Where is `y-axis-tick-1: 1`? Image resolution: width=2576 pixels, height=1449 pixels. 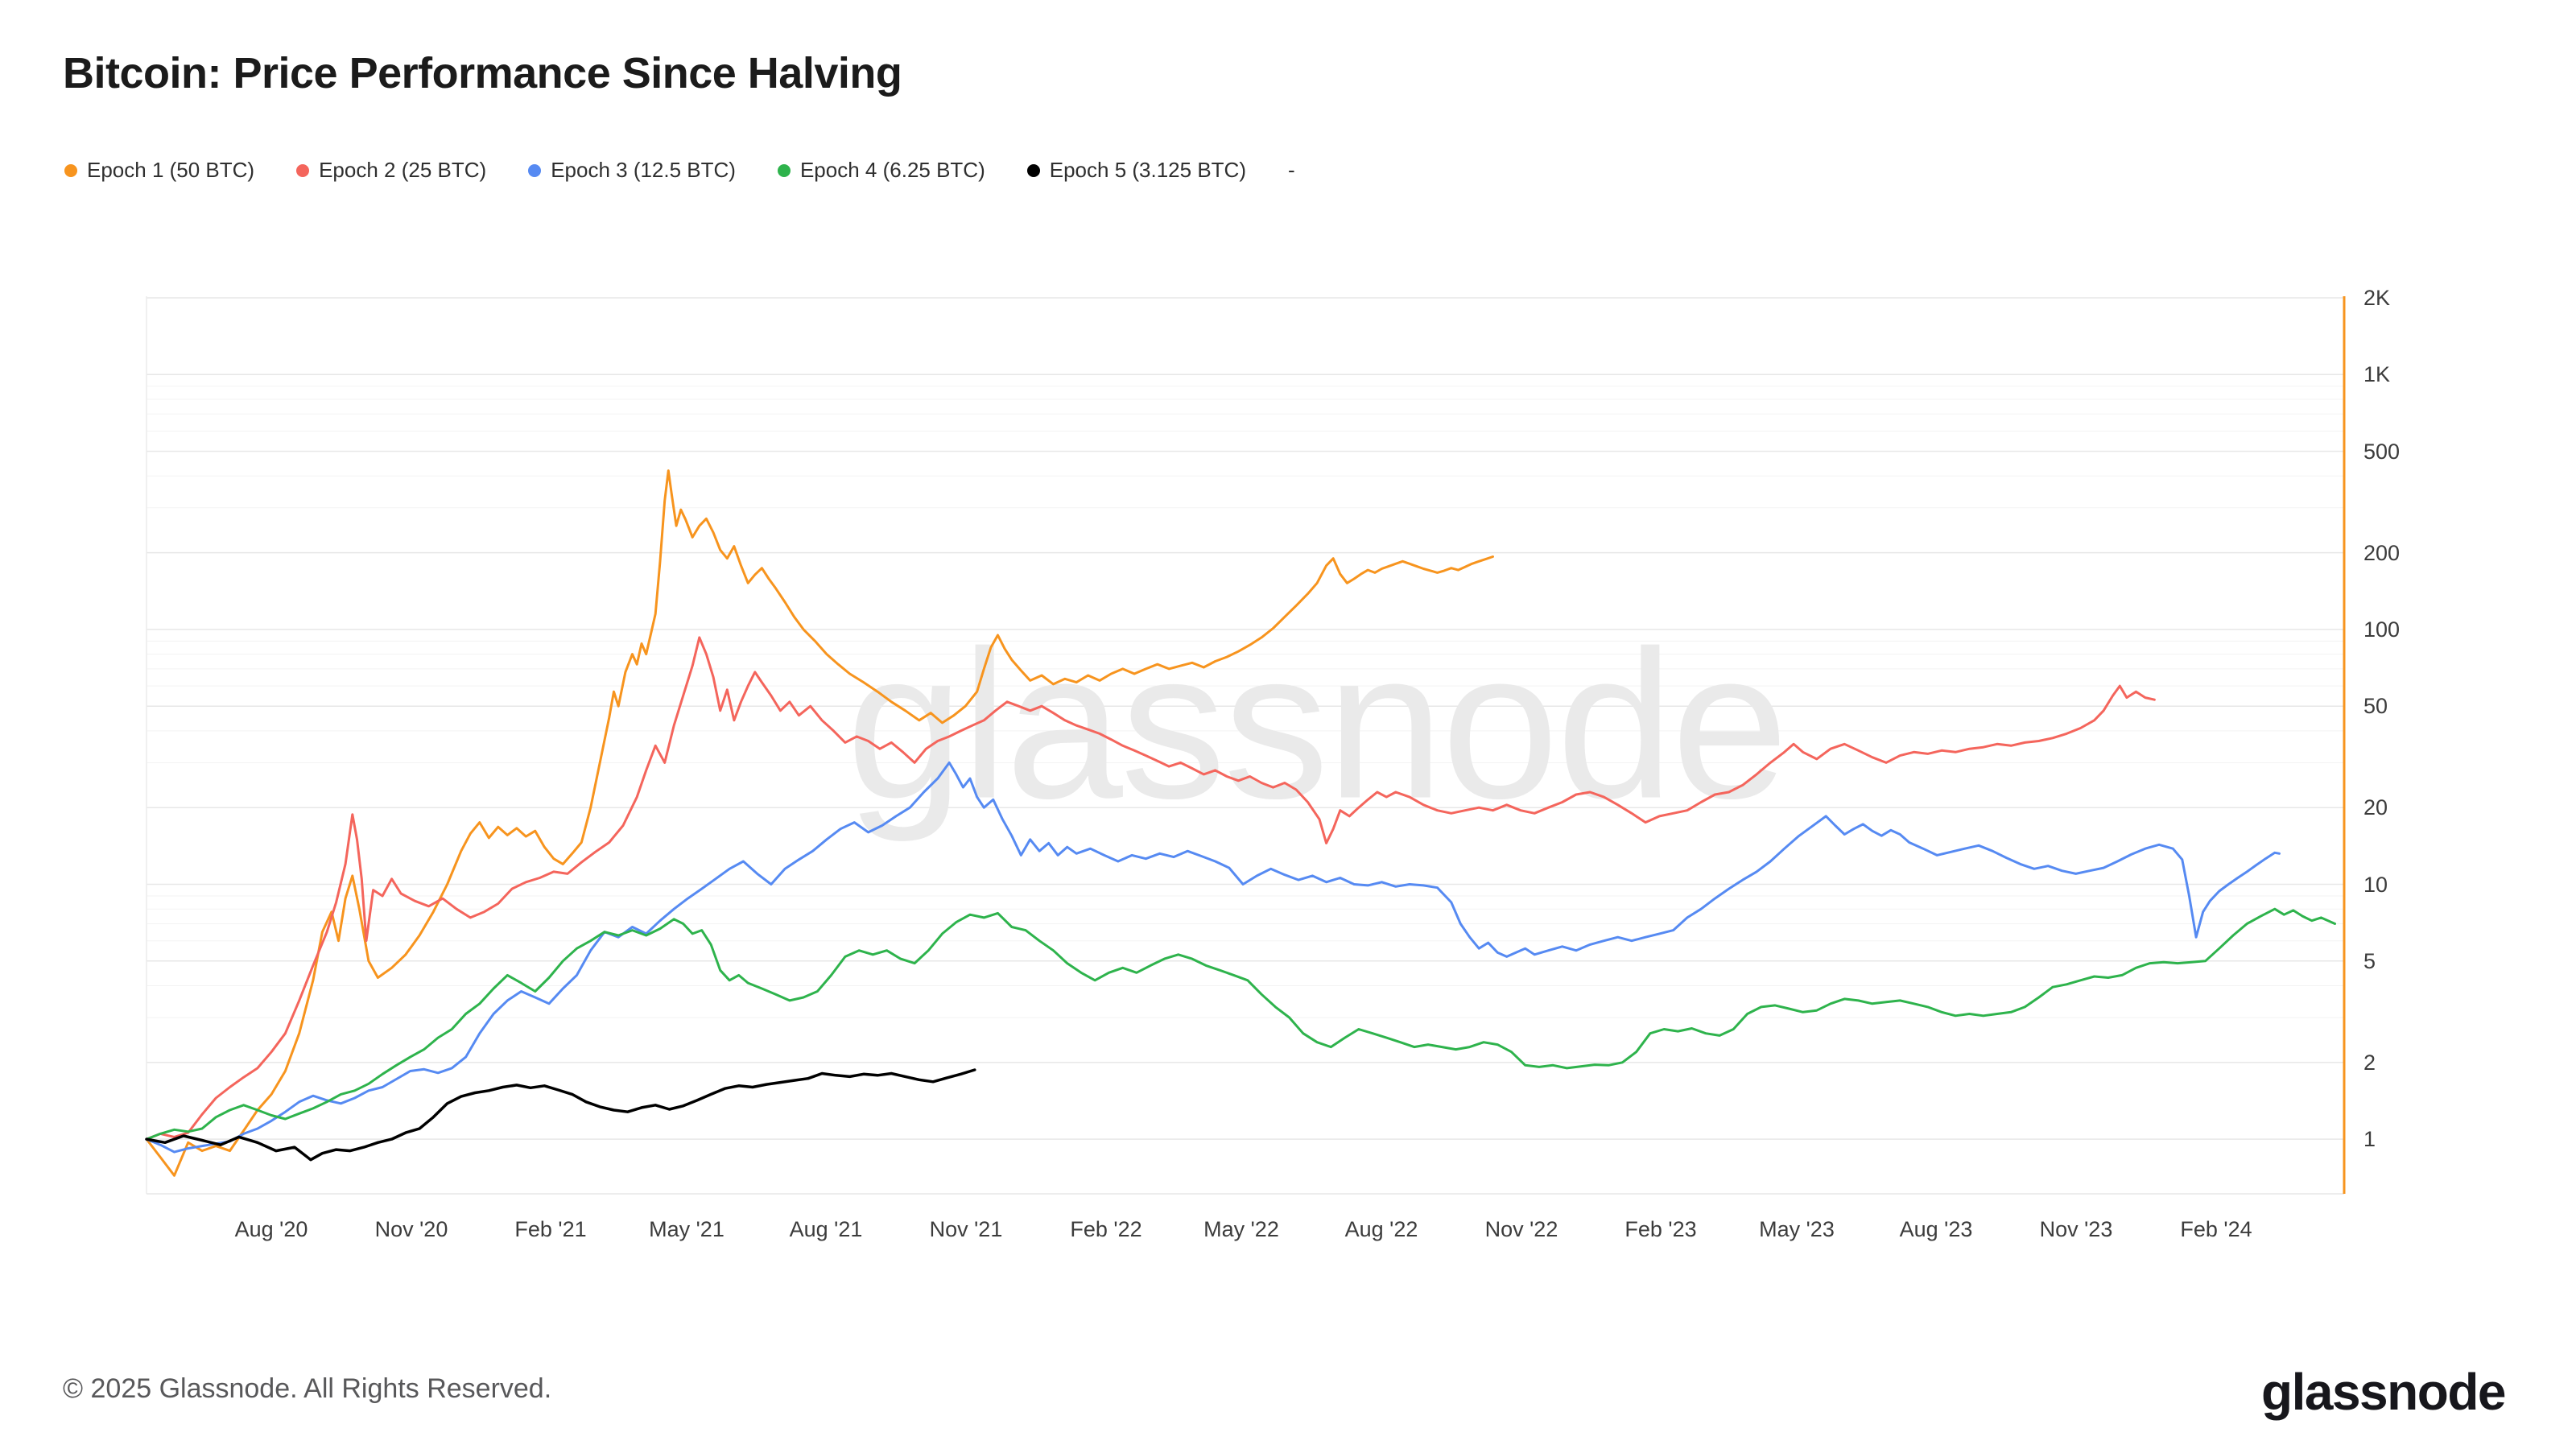
y-axis-tick-1: 1 is located at coordinates (2369, 1139).